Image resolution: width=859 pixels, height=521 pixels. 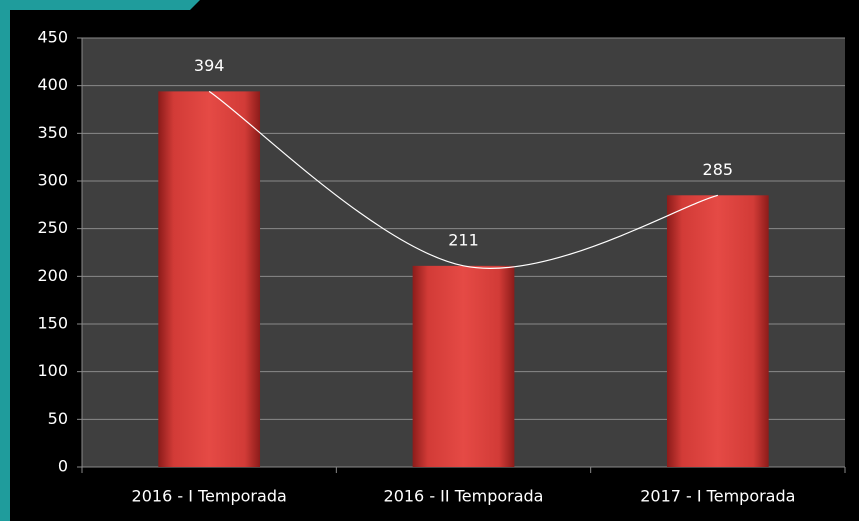 What do you see at coordinates (52, 84) in the screenshot?
I see `y-tick-label: 400` at bounding box center [52, 84].